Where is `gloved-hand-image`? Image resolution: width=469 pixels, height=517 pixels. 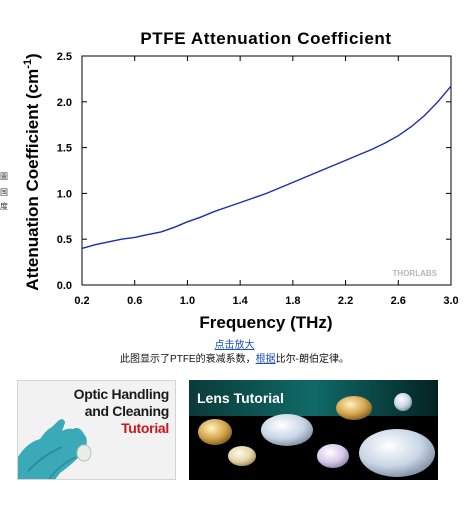
gloved-hand-image is located at coordinates (55, 449).